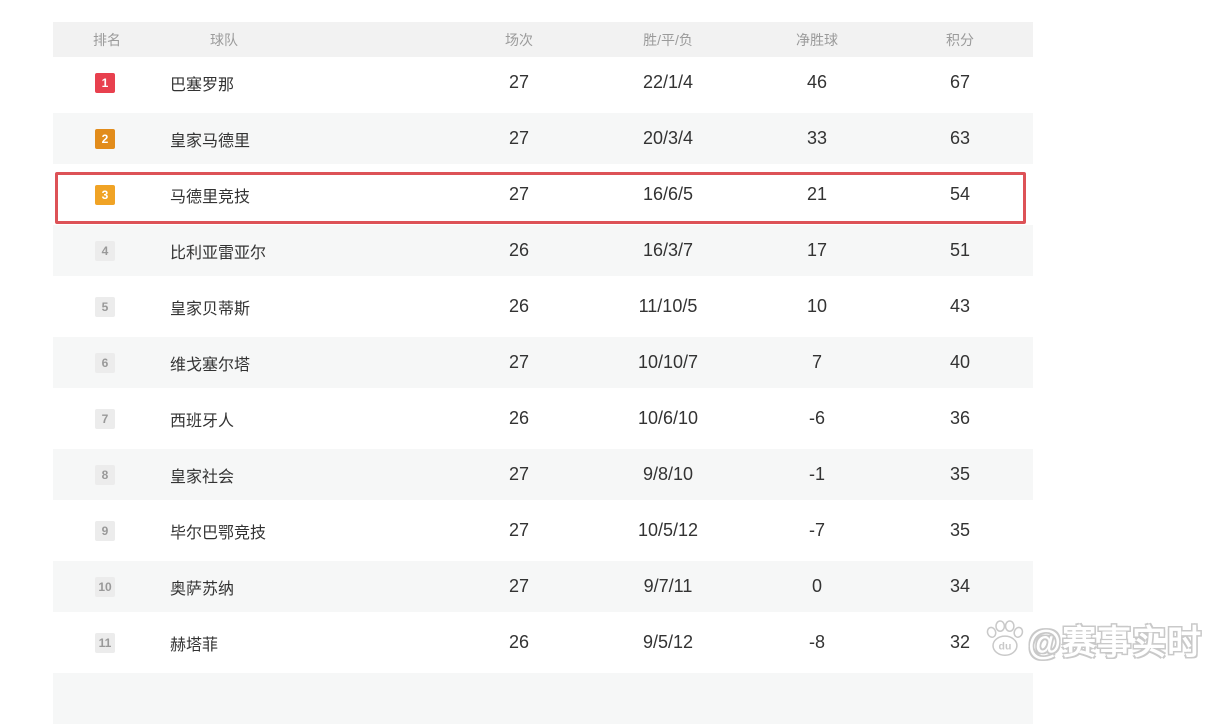 The image size is (1205, 724). What do you see at coordinates (668, 362) in the screenshot?
I see `win-draw-loss: 10/10/7` at bounding box center [668, 362].